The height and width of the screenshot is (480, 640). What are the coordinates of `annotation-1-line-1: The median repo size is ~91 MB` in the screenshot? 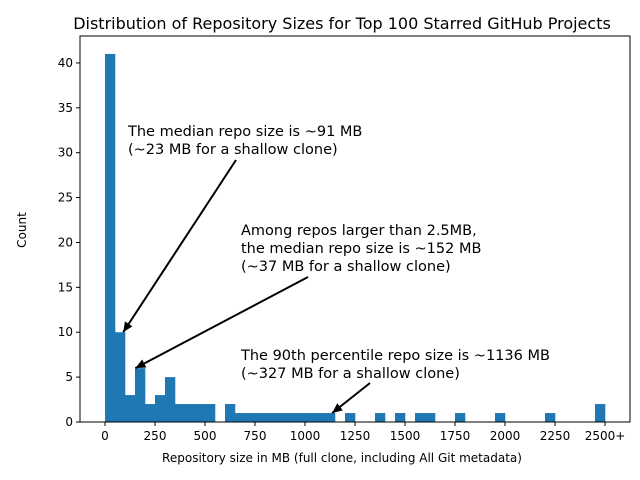 It's located at (244, 132).